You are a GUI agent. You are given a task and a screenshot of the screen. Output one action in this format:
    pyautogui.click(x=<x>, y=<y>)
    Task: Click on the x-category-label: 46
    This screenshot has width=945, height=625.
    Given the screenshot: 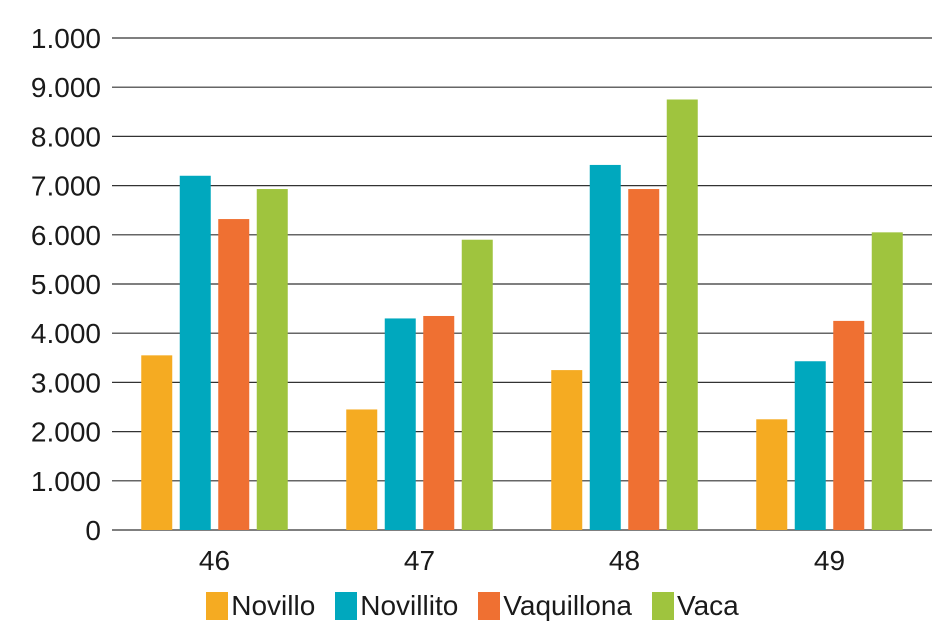 What is the action you would take?
    pyautogui.click(x=214, y=560)
    